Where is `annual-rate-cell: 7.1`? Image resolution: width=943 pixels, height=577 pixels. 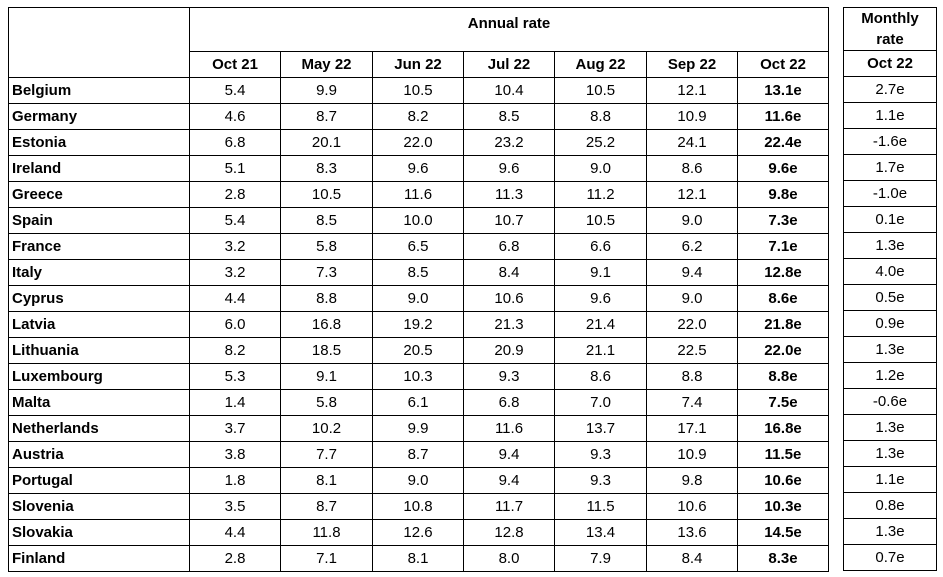 annual-rate-cell: 7.1 is located at coordinates (326, 558).